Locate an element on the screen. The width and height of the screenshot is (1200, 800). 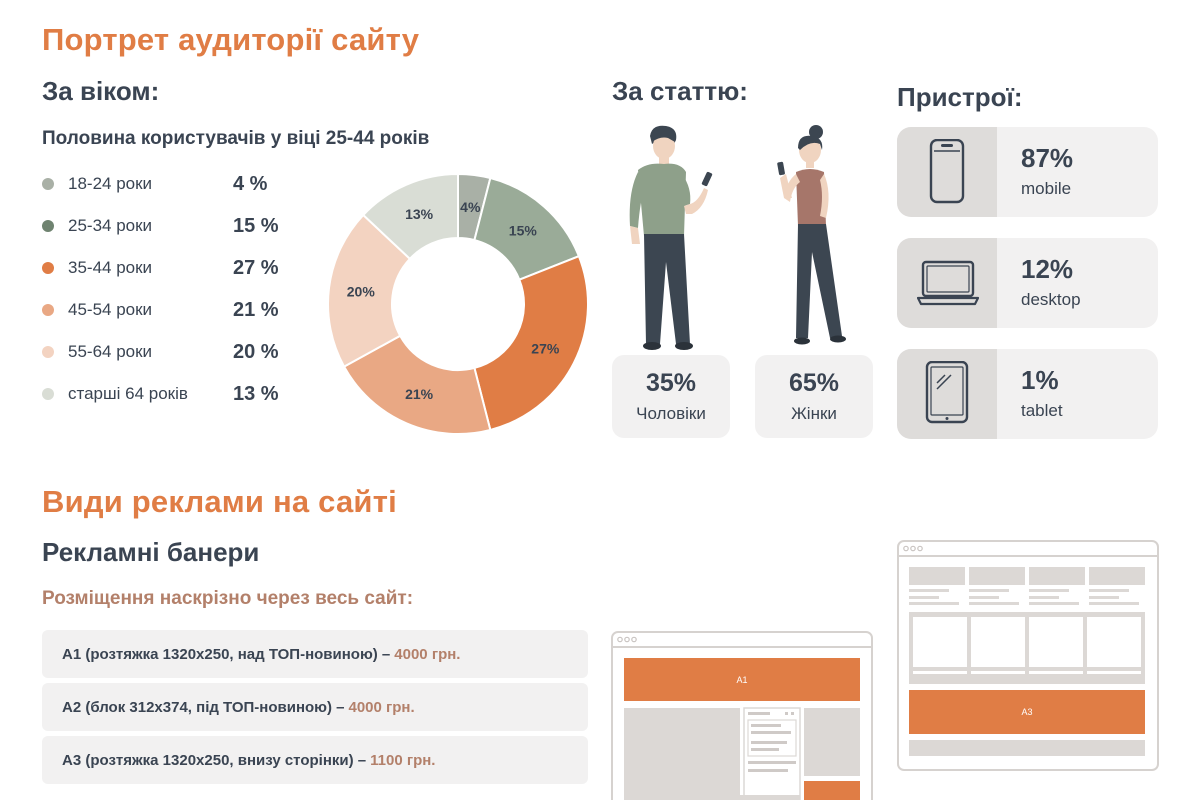
ads-title: Види реклами на сайті is located at coordinates (219, 501).